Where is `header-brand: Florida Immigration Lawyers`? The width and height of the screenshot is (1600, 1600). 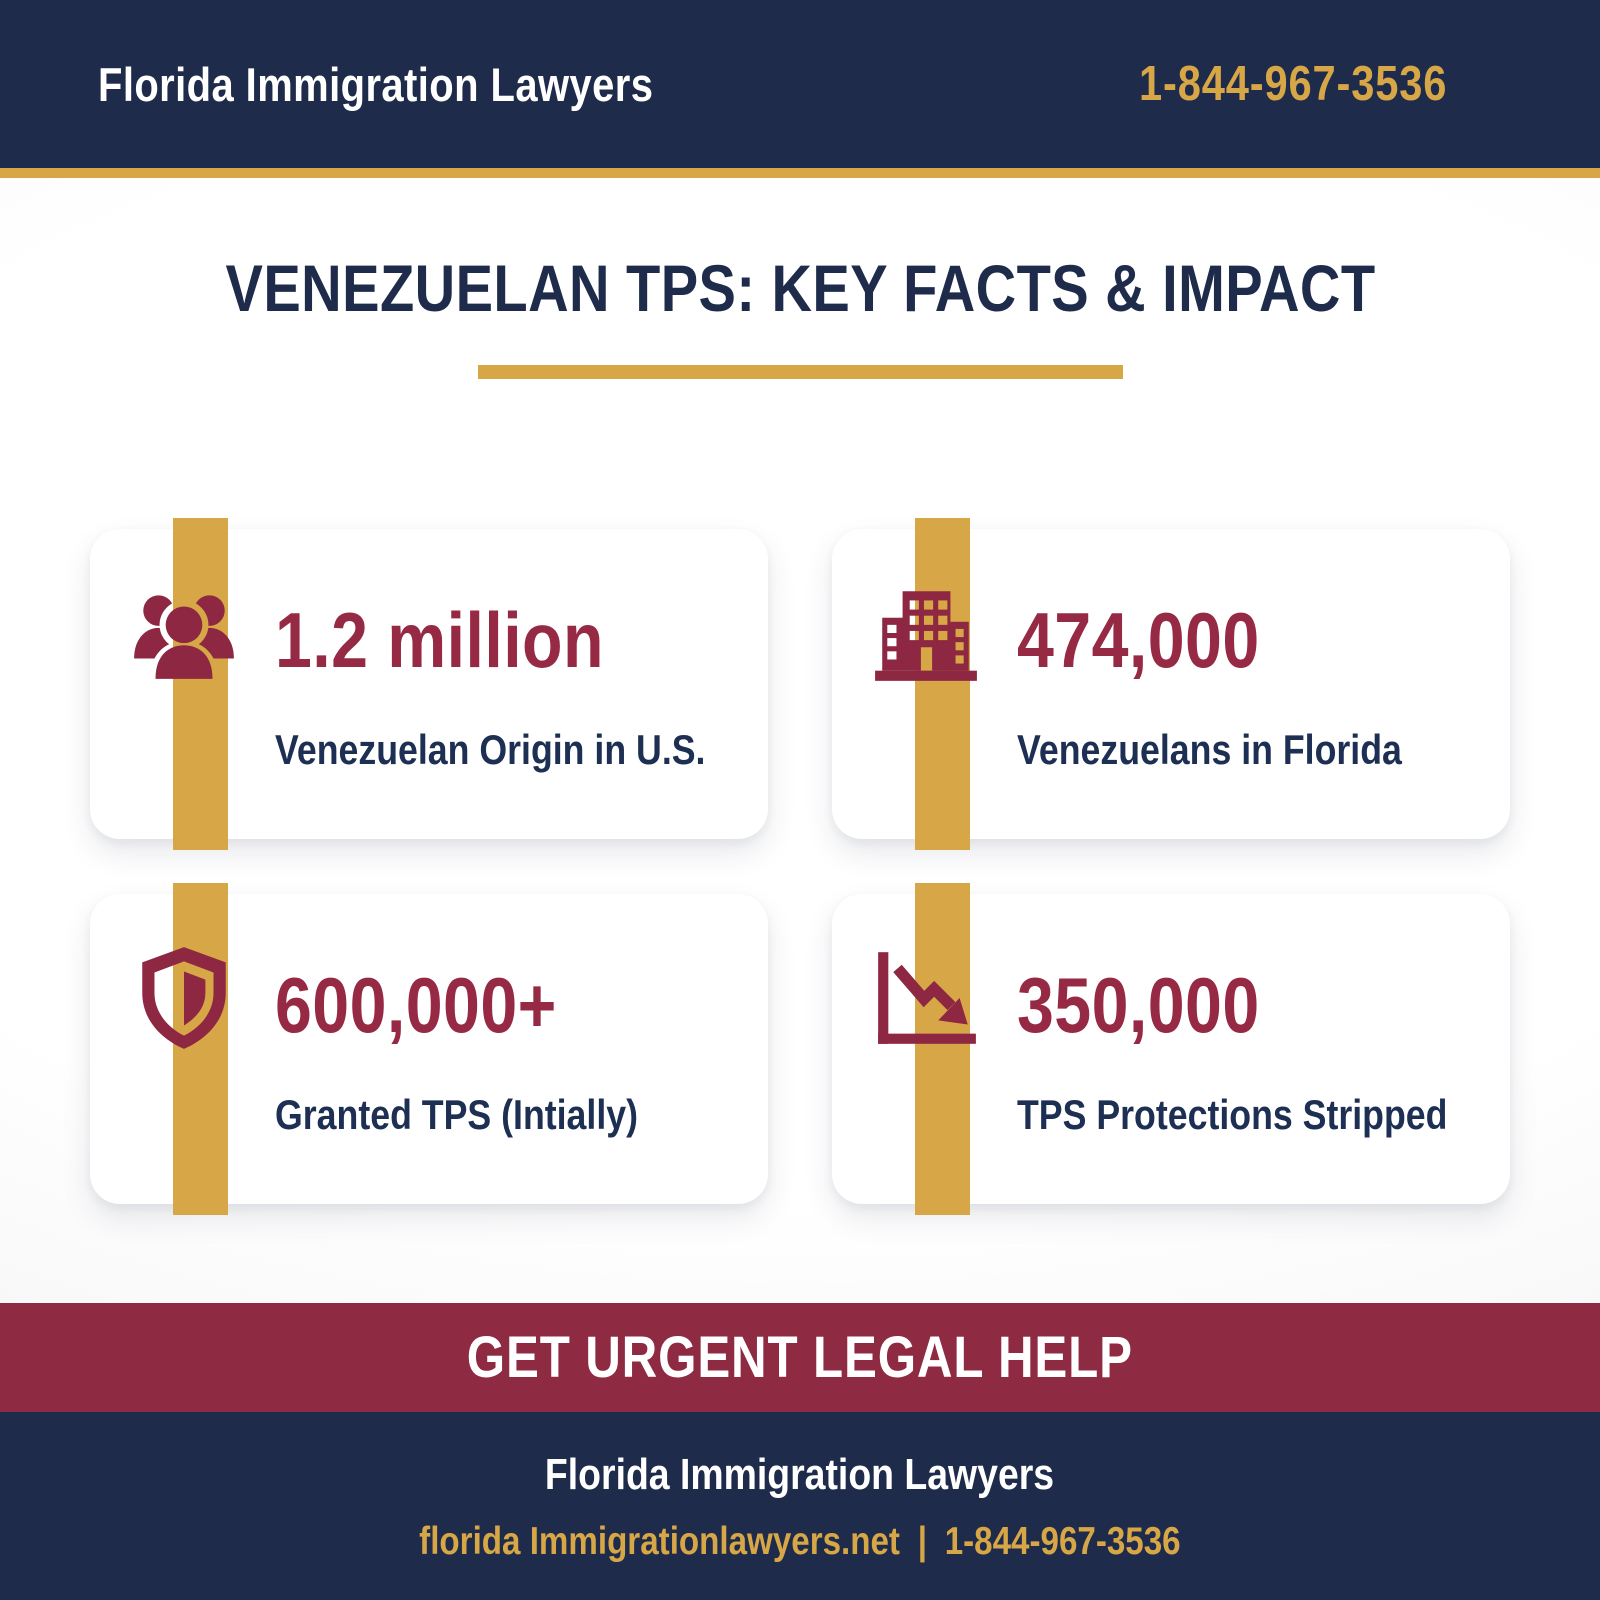 header-brand: Florida Immigration Lawyers is located at coordinates (424, 84).